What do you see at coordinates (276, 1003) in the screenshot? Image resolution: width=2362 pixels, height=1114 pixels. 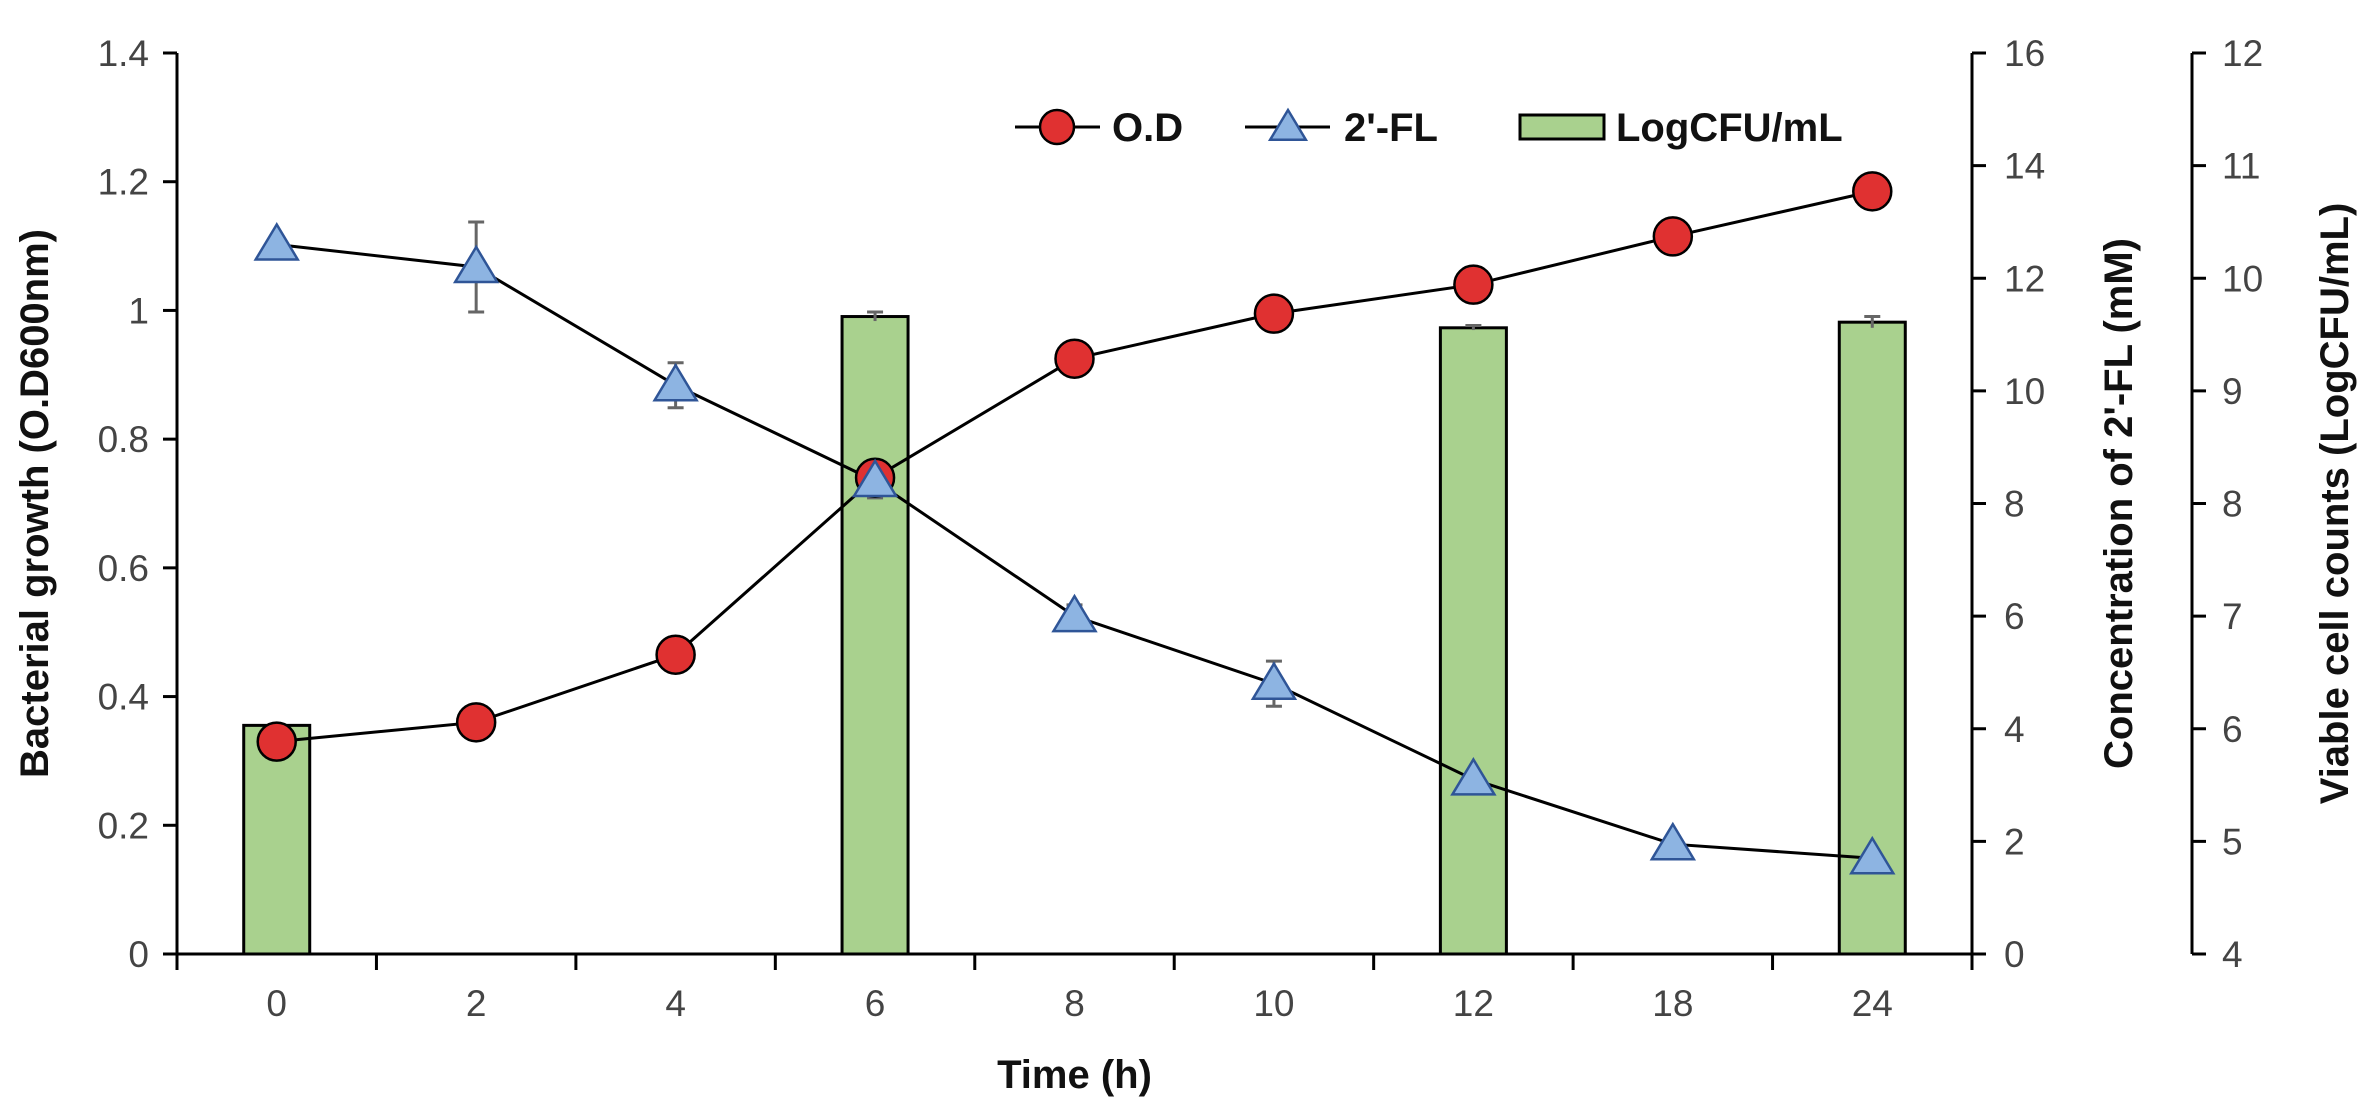 I see `x-tick-label: 0` at bounding box center [276, 1003].